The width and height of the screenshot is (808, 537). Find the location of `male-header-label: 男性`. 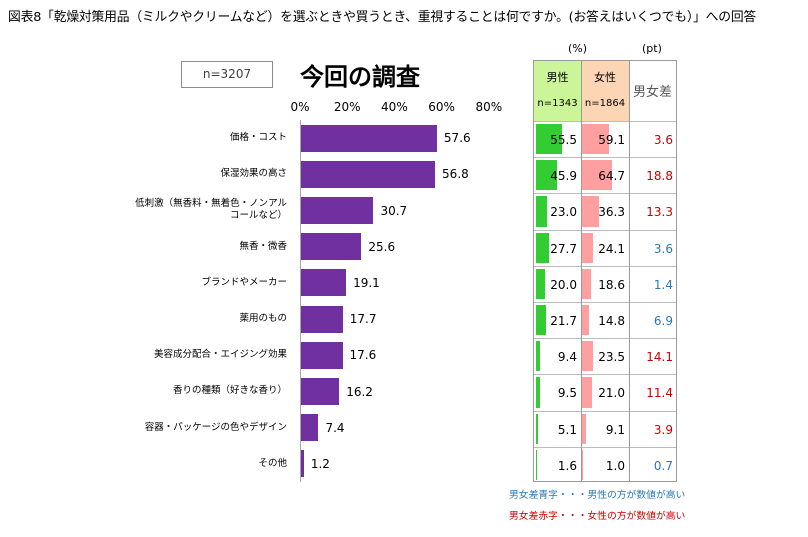

male-header-label: 男性 is located at coordinates (557, 77).